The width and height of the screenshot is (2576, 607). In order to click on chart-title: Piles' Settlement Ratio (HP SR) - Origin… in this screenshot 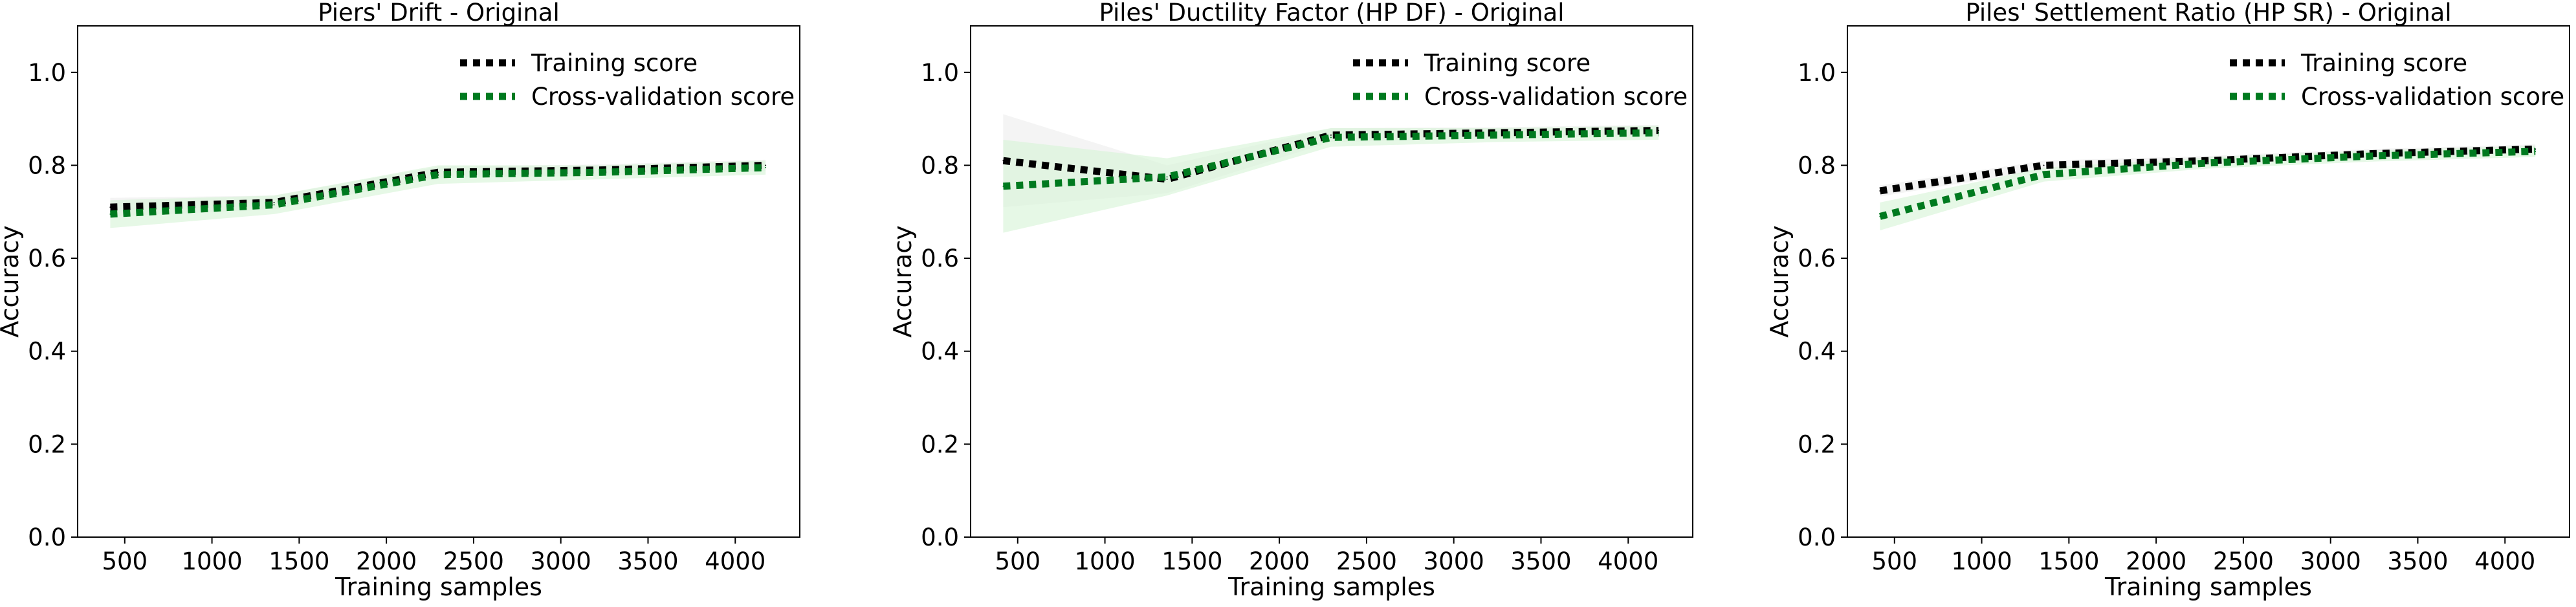, I will do `click(2208, 13)`.